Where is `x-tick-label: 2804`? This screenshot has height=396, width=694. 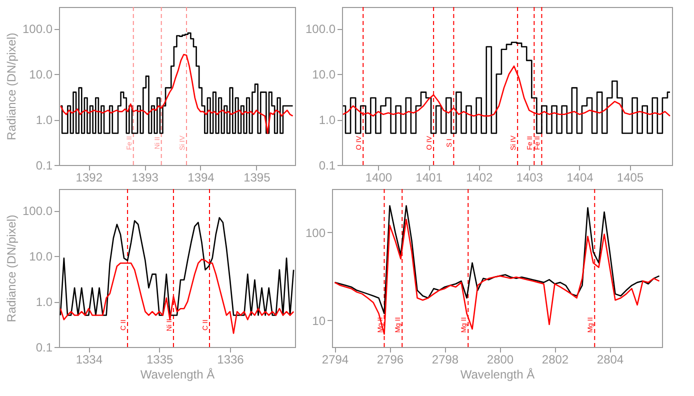
x-tick-label: 2804 is located at coordinates (610, 359).